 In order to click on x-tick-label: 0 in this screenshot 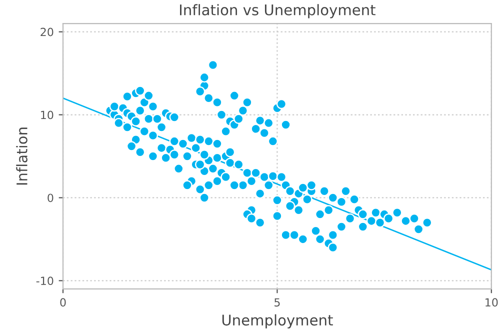, I will do `click(63, 302)`.